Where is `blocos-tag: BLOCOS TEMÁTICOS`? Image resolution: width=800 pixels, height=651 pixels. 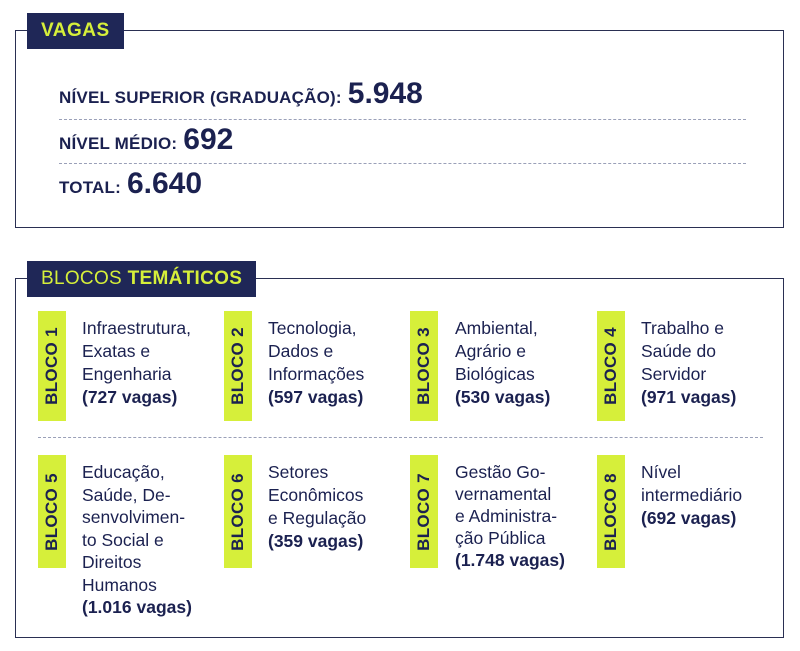 blocos-tag: BLOCOS TEMÁTICOS is located at coordinates (142, 279).